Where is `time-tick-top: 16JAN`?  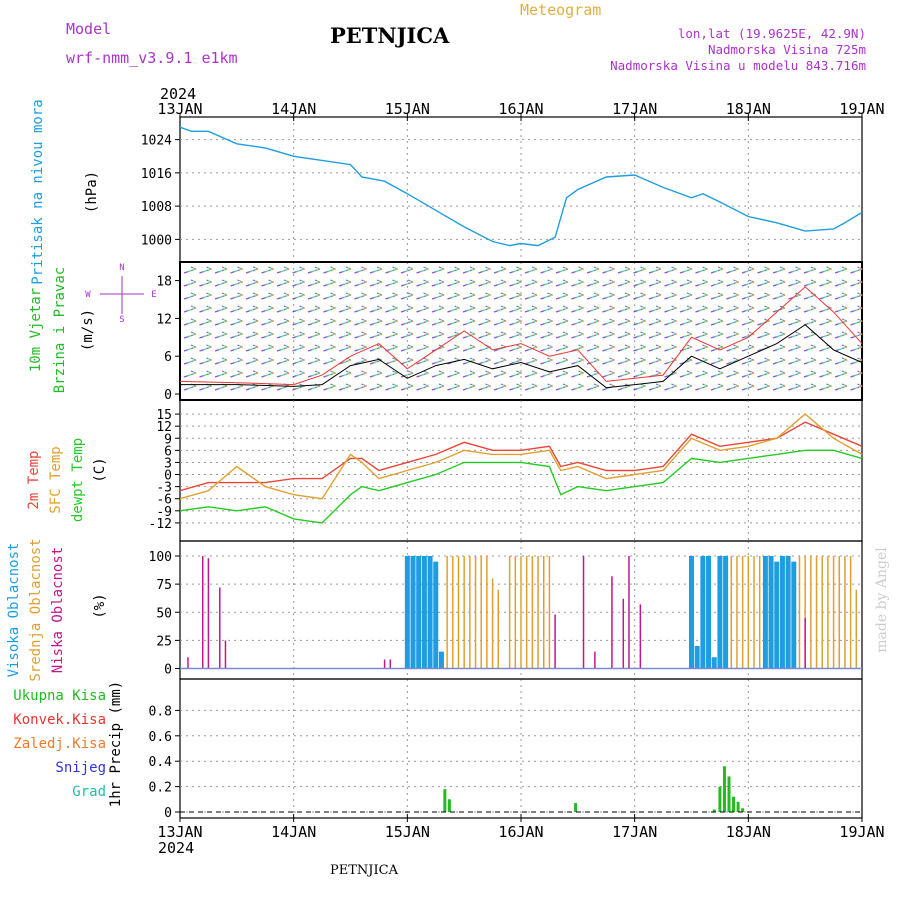
time-tick-top: 16JAN is located at coordinates (520, 109).